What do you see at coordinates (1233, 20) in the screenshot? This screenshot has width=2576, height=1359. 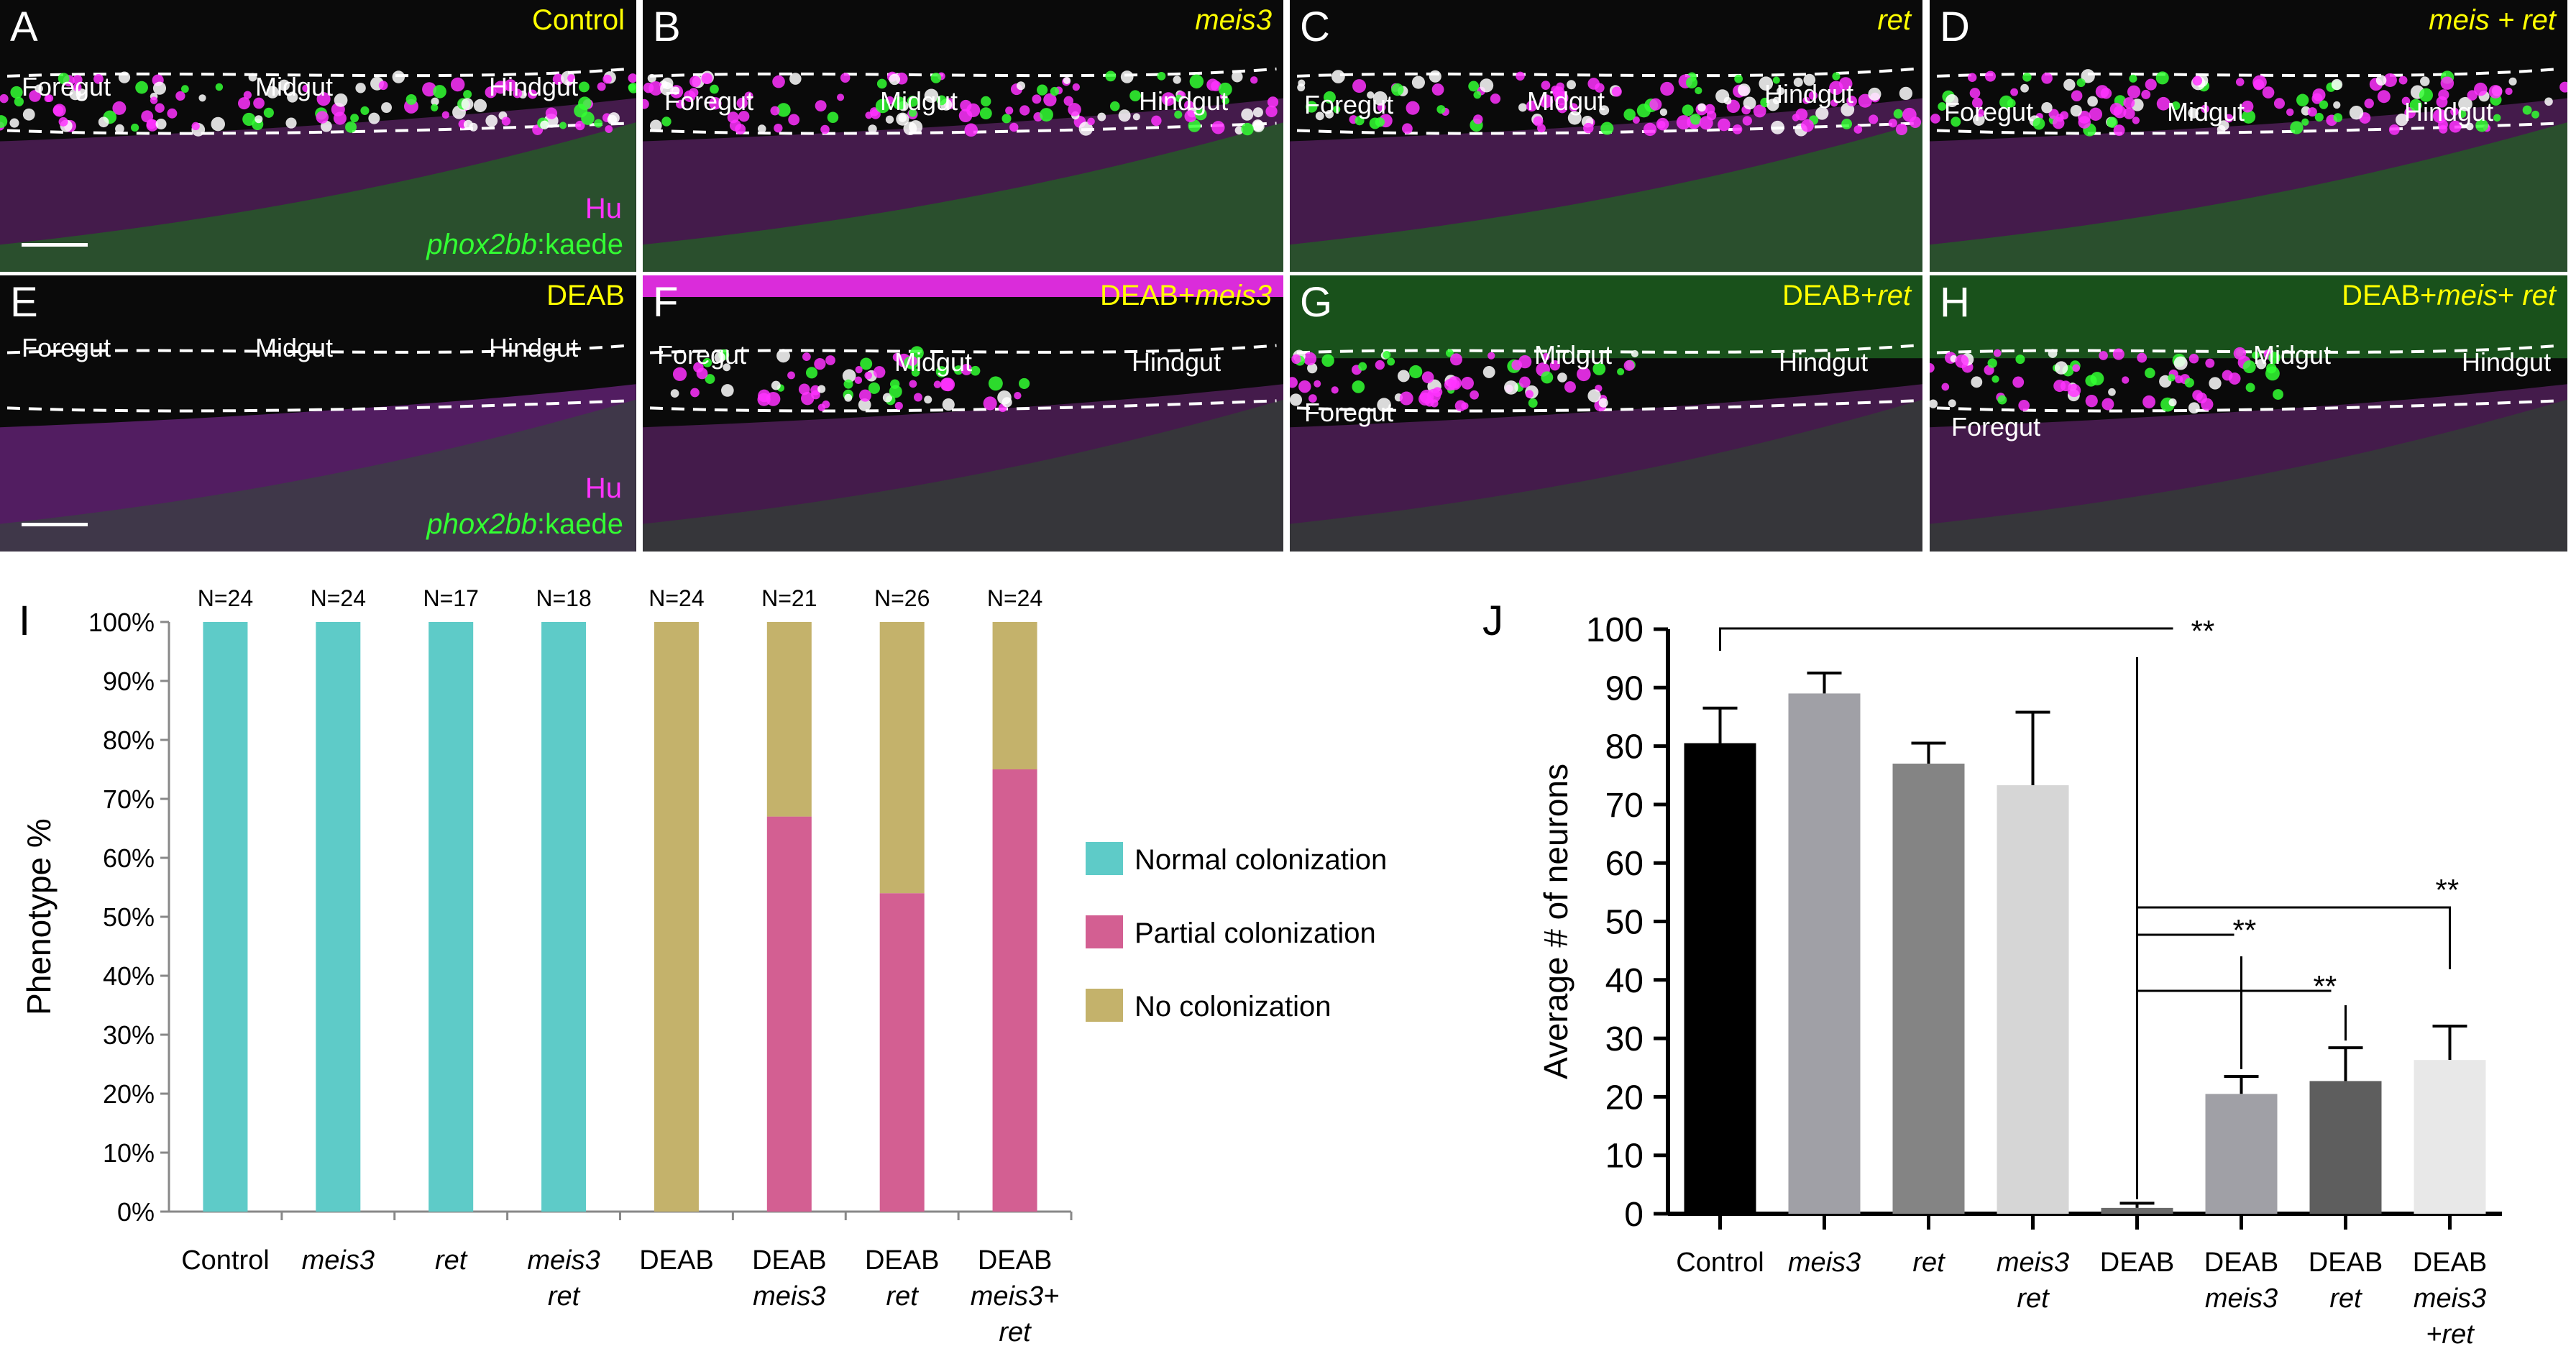 I see `condition-label: meis3` at bounding box center [1233, 20].